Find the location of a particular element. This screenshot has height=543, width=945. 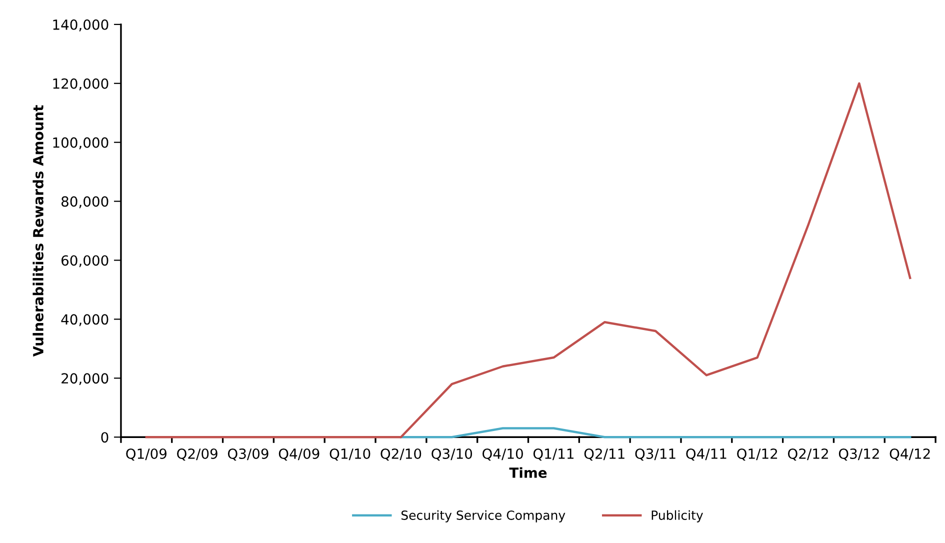

x-tick-label: Q4/09 is located at coordinates (299, 454).